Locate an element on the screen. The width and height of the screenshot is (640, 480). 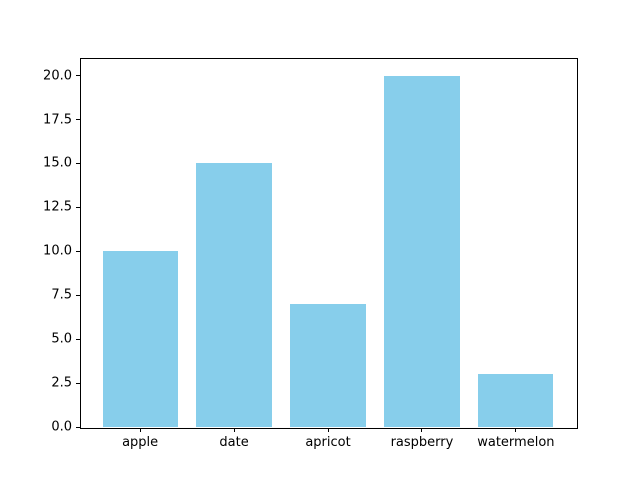
x-tick-label: date is located at coordinates (234, 442).